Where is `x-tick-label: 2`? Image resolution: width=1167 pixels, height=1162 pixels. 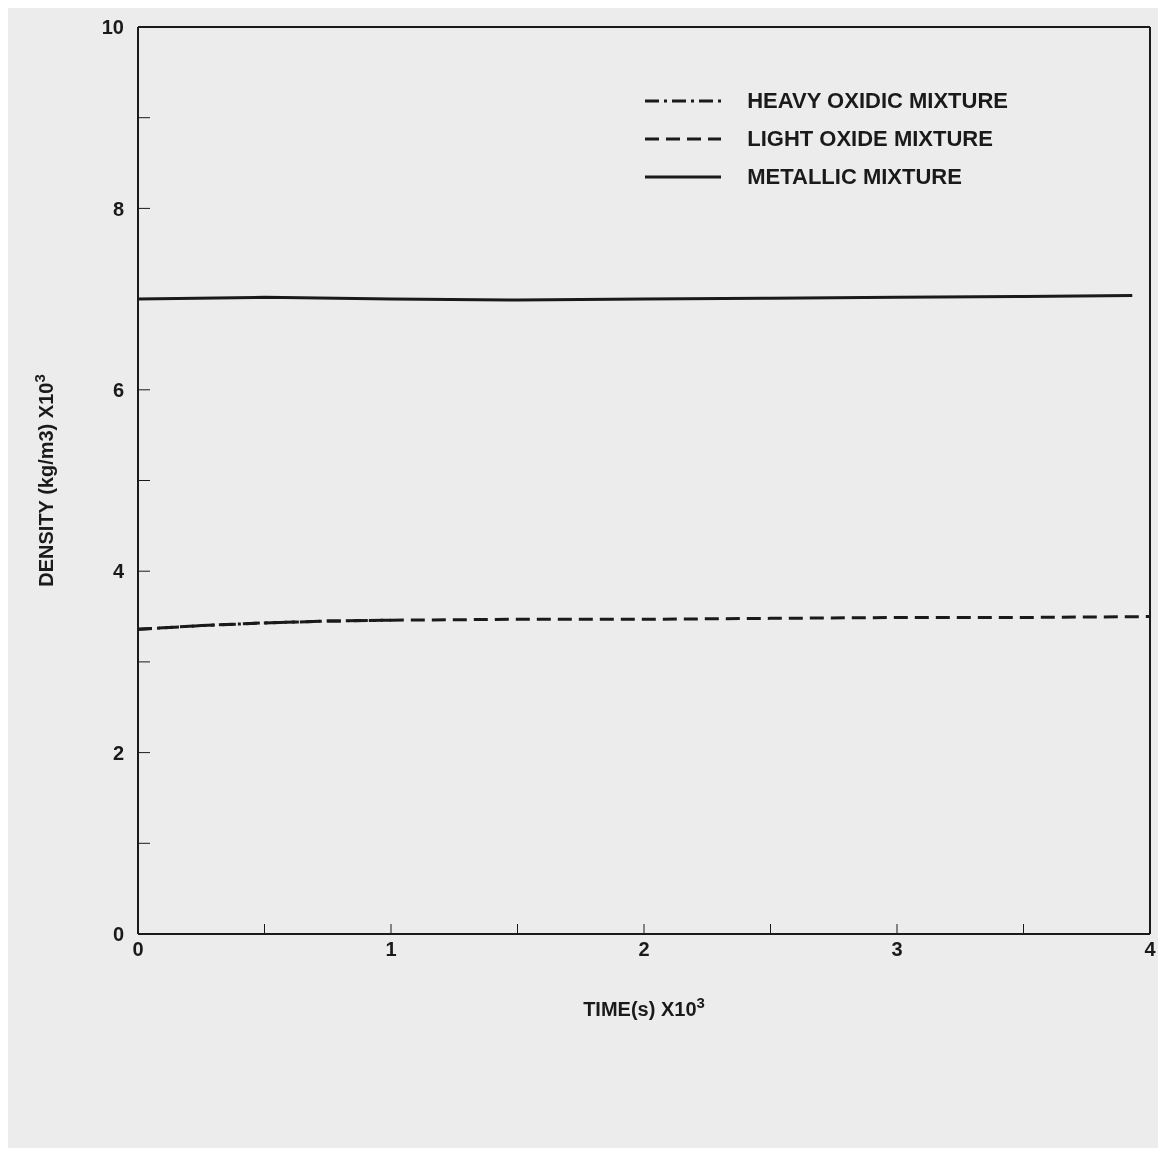 x-tick-label: 2 is located at coordinates (644, 949).